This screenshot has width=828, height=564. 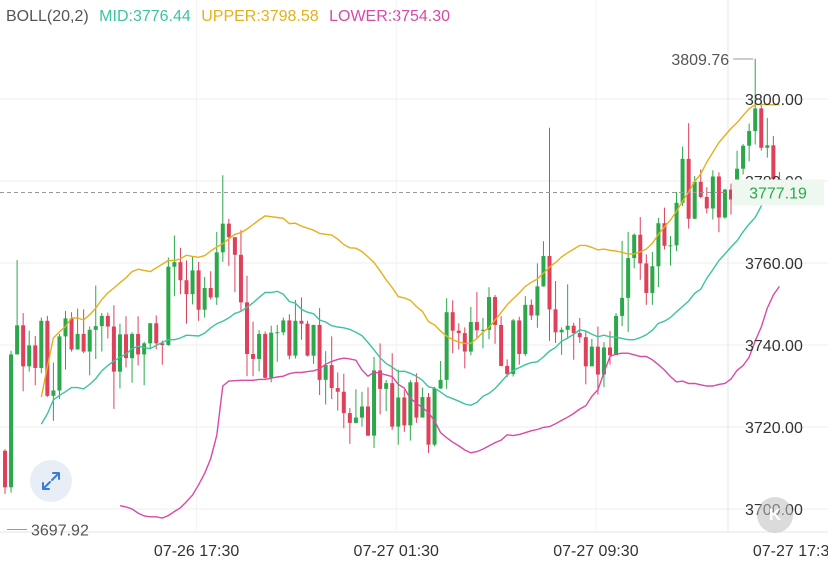 I want to click on expand-button, so click(x=51, y=481).